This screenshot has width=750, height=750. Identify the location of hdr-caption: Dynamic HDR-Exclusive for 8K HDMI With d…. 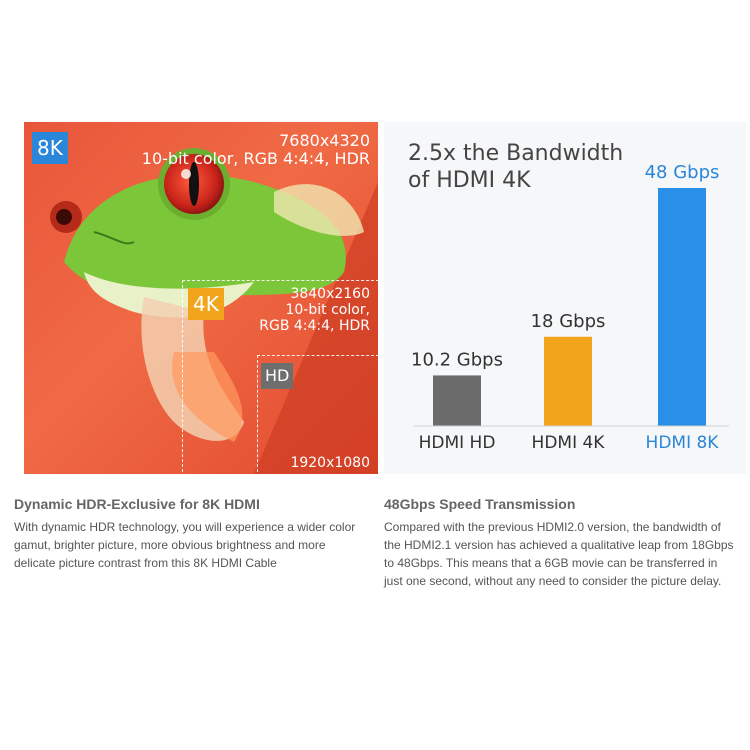
(192, 534).